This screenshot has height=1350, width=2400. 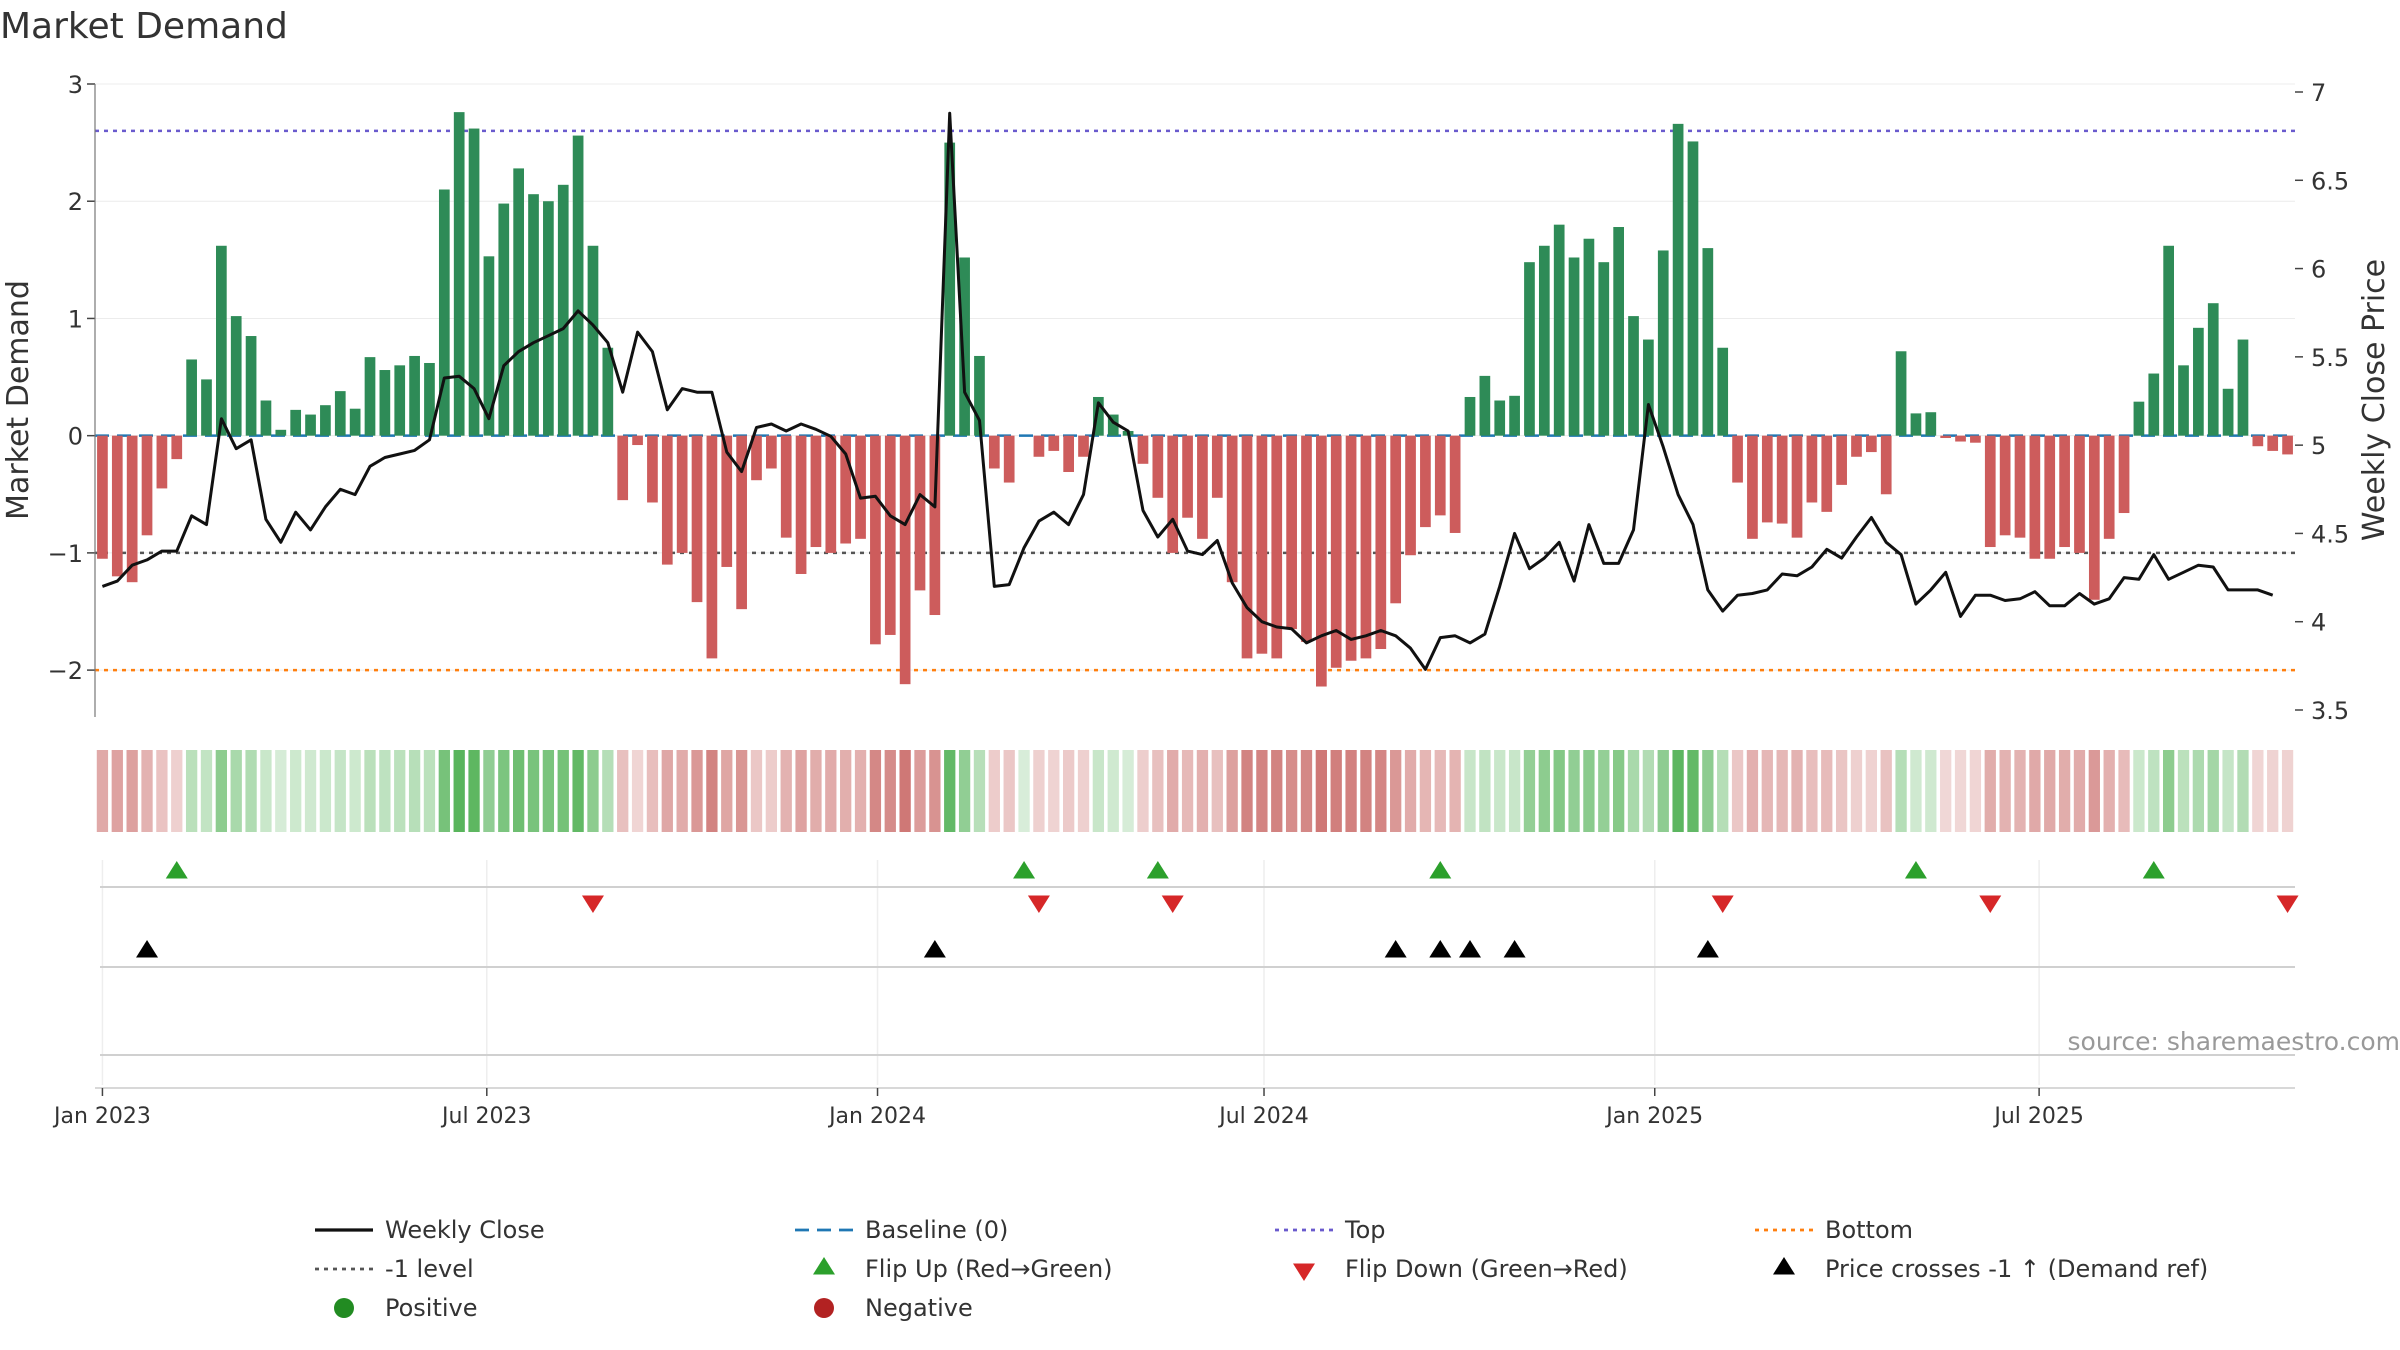 What do you see at coordinates (1199, 958) in the screenshot?
I see `signal-markers` at bounding box center [1199, 958].